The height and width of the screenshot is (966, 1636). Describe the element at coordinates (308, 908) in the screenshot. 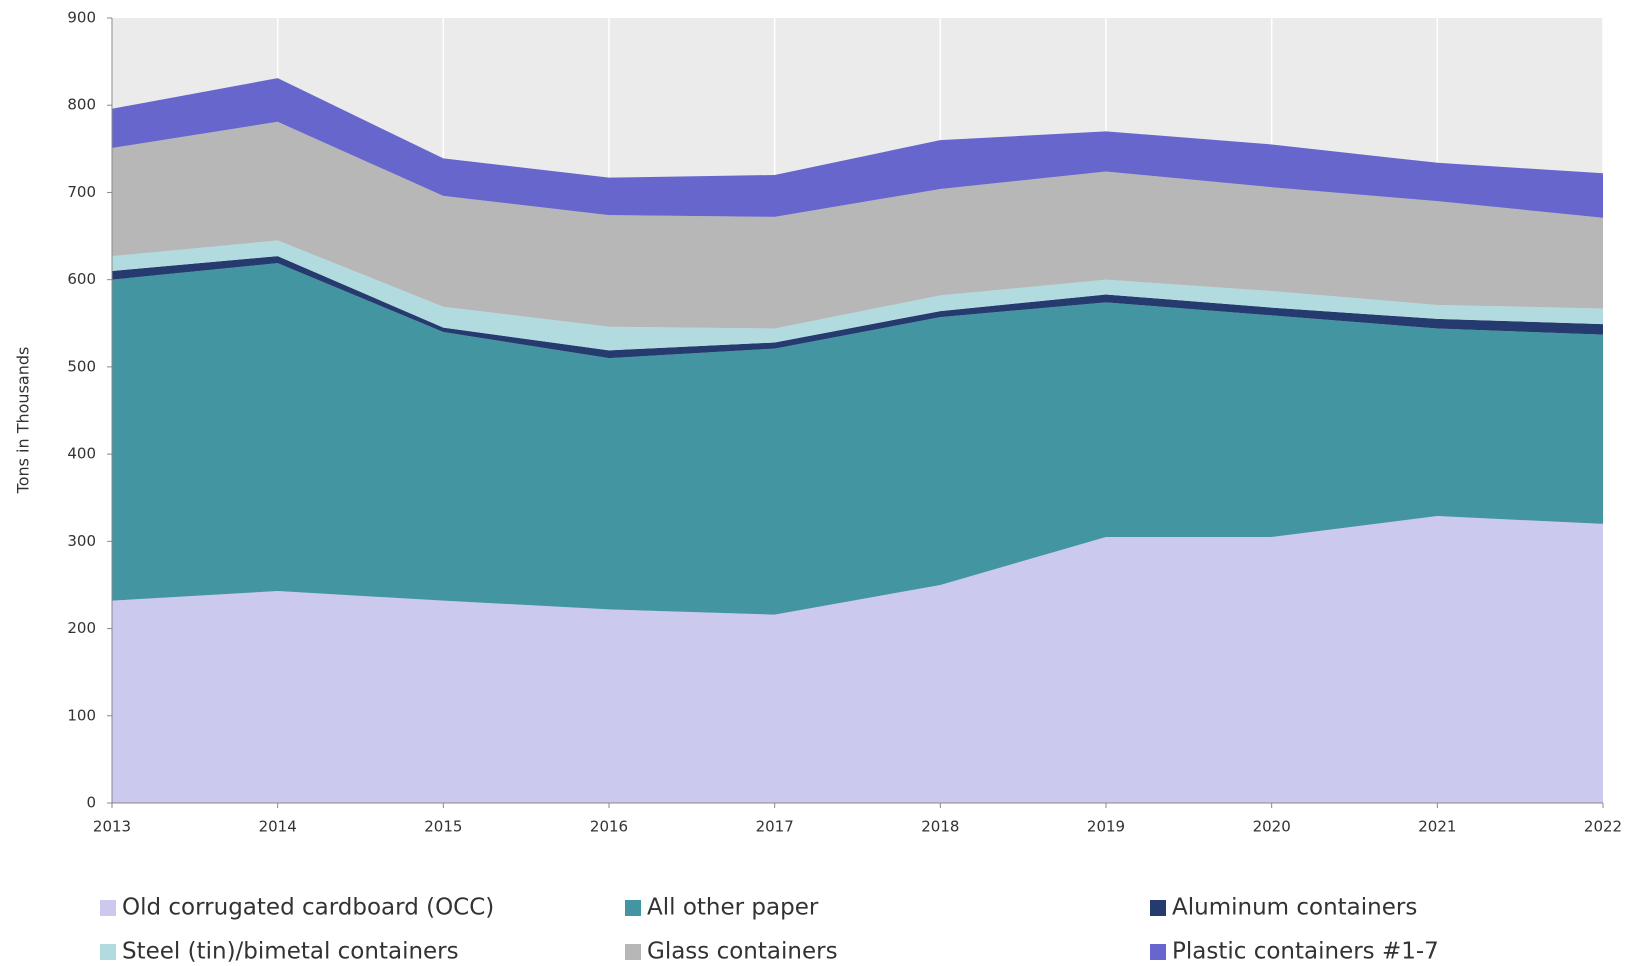

I see `legend-label: Old corrugated cardboard (OCC)` at that location.